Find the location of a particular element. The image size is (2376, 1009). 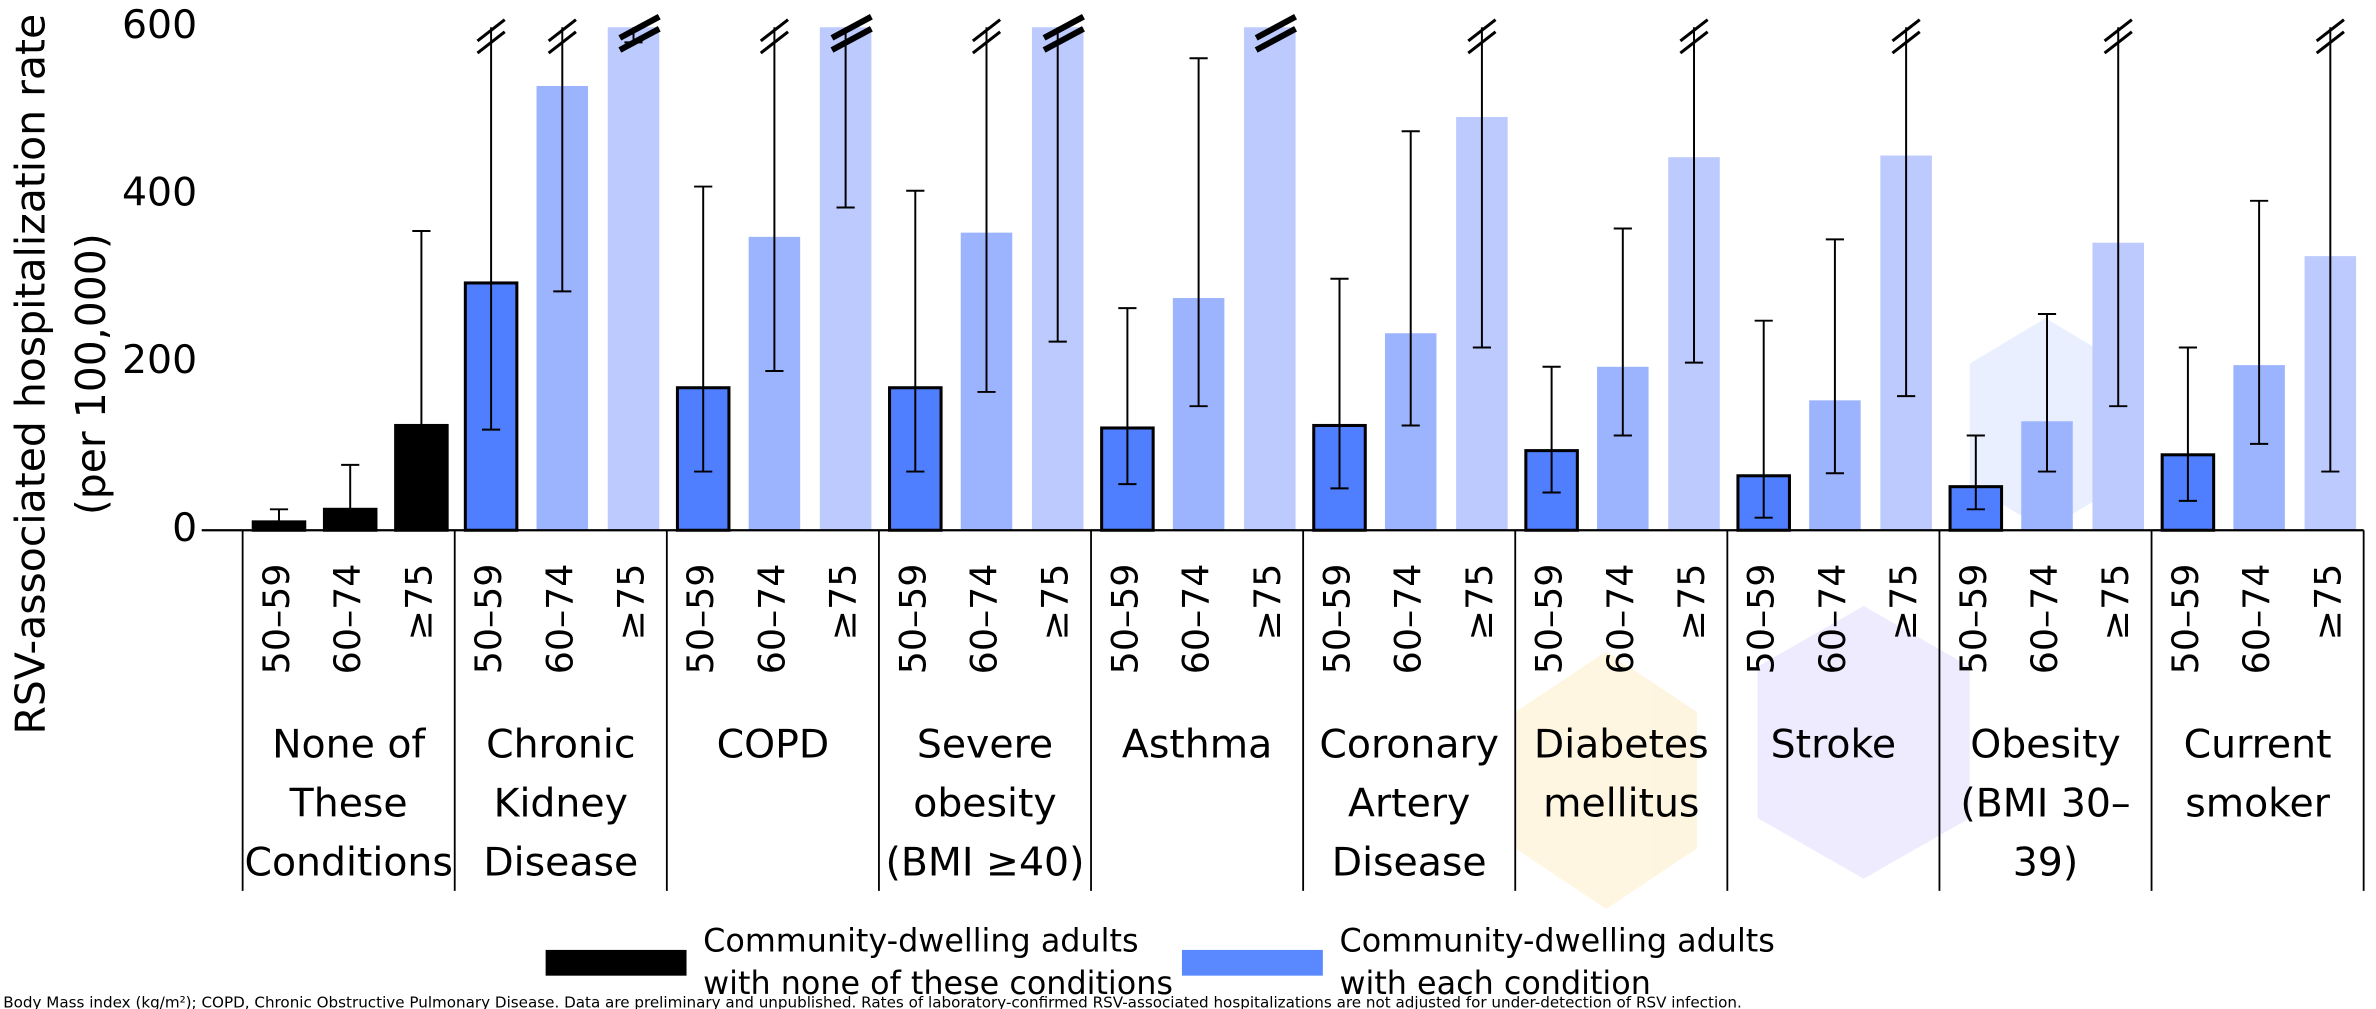

category-label: Severe is located at coordinates (985, 744).